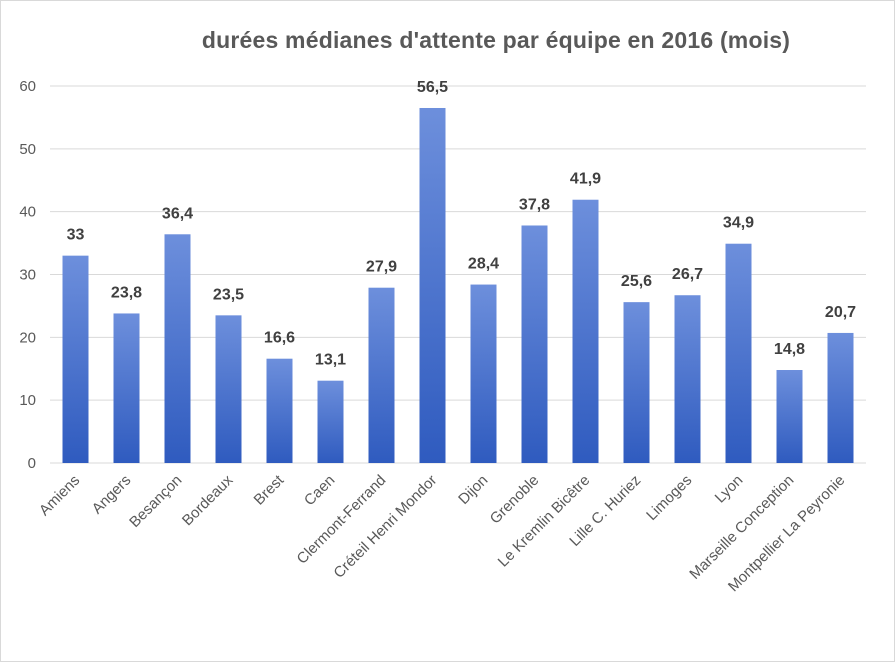 The width and height of the screenshot is (895, 662). Describe the element at coordinates (319, 490) in the screenshot. I see `category-label: Caen` at that location.